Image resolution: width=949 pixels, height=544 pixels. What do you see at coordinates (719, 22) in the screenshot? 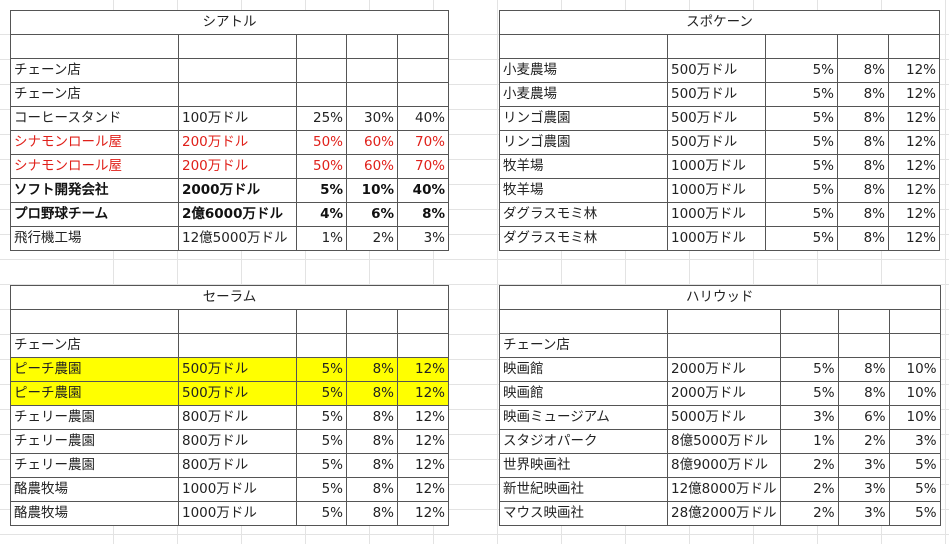
I see `block-title: スポケーン` at bounding box center [719, 22].